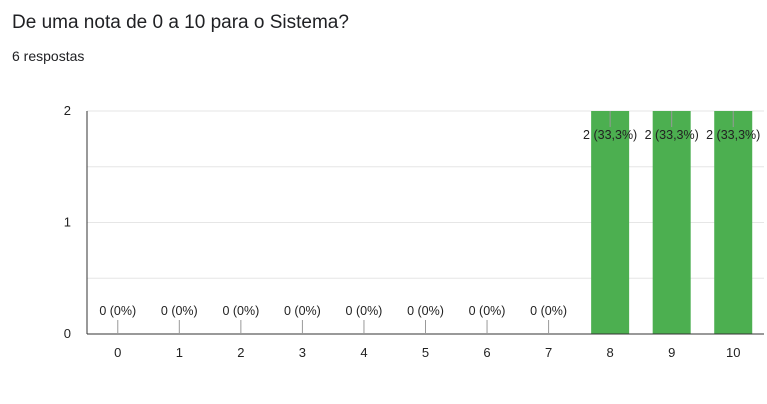  I want to click on y-tick-label: 1, so click(67, 222).